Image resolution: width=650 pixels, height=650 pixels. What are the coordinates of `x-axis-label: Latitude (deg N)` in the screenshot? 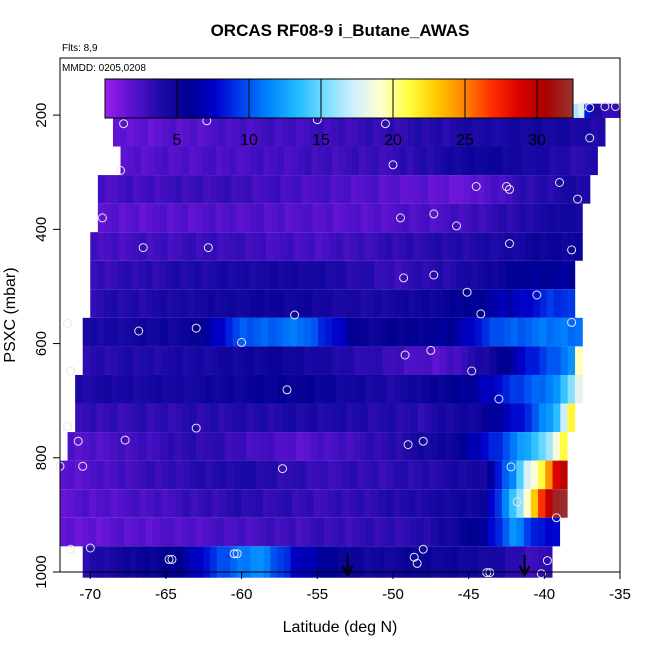 It's located at (340, 627).